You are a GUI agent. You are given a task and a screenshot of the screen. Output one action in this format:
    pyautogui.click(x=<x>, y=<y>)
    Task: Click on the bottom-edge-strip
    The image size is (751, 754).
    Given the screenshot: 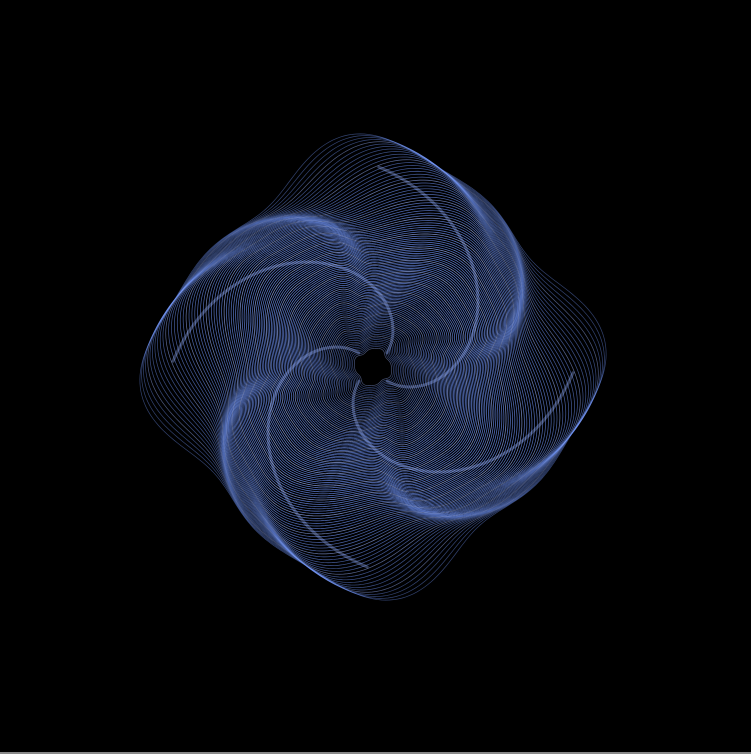 What is the action you would take?
    pyautogui.click(x=375, y=753)
    